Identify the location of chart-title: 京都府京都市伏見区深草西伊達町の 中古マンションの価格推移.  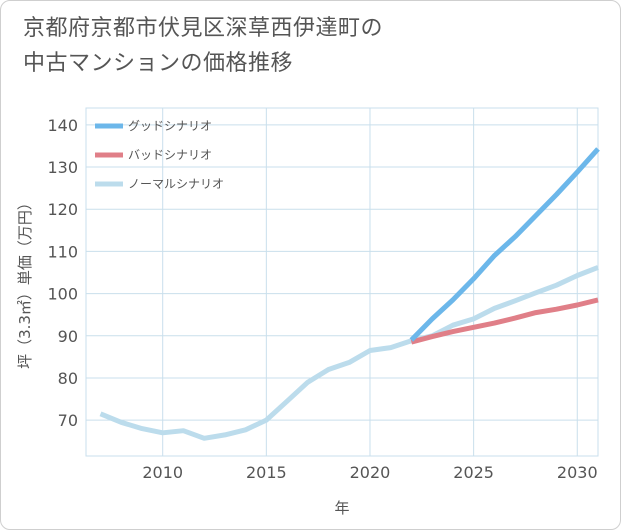
(313, 46).